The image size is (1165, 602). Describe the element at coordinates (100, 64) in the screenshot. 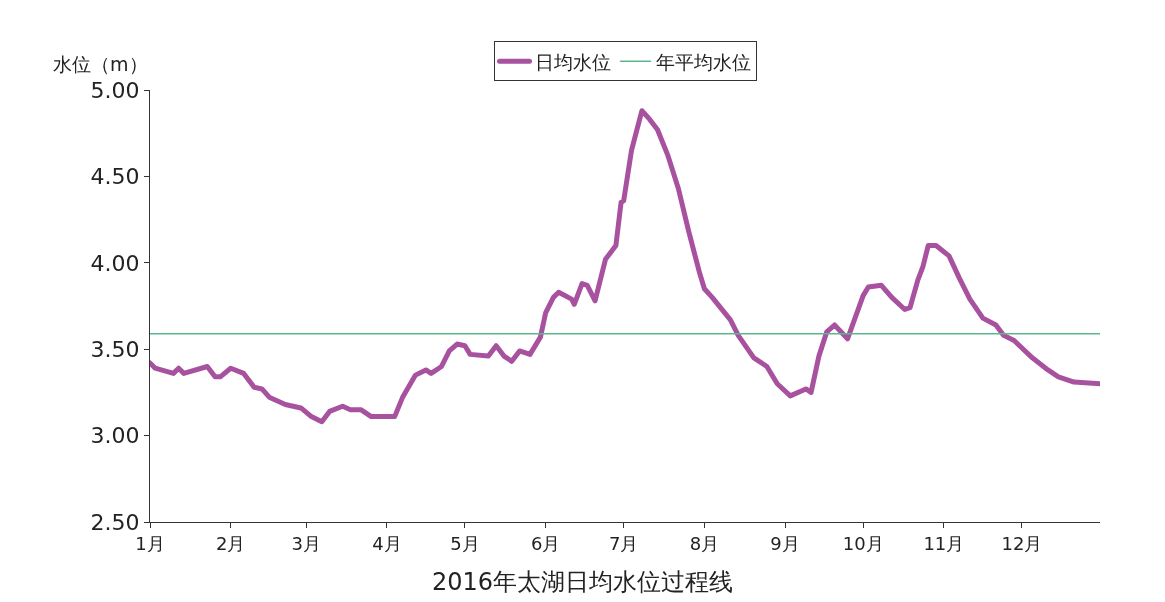

I see `y-axis-title: 水位（m）` at that location.